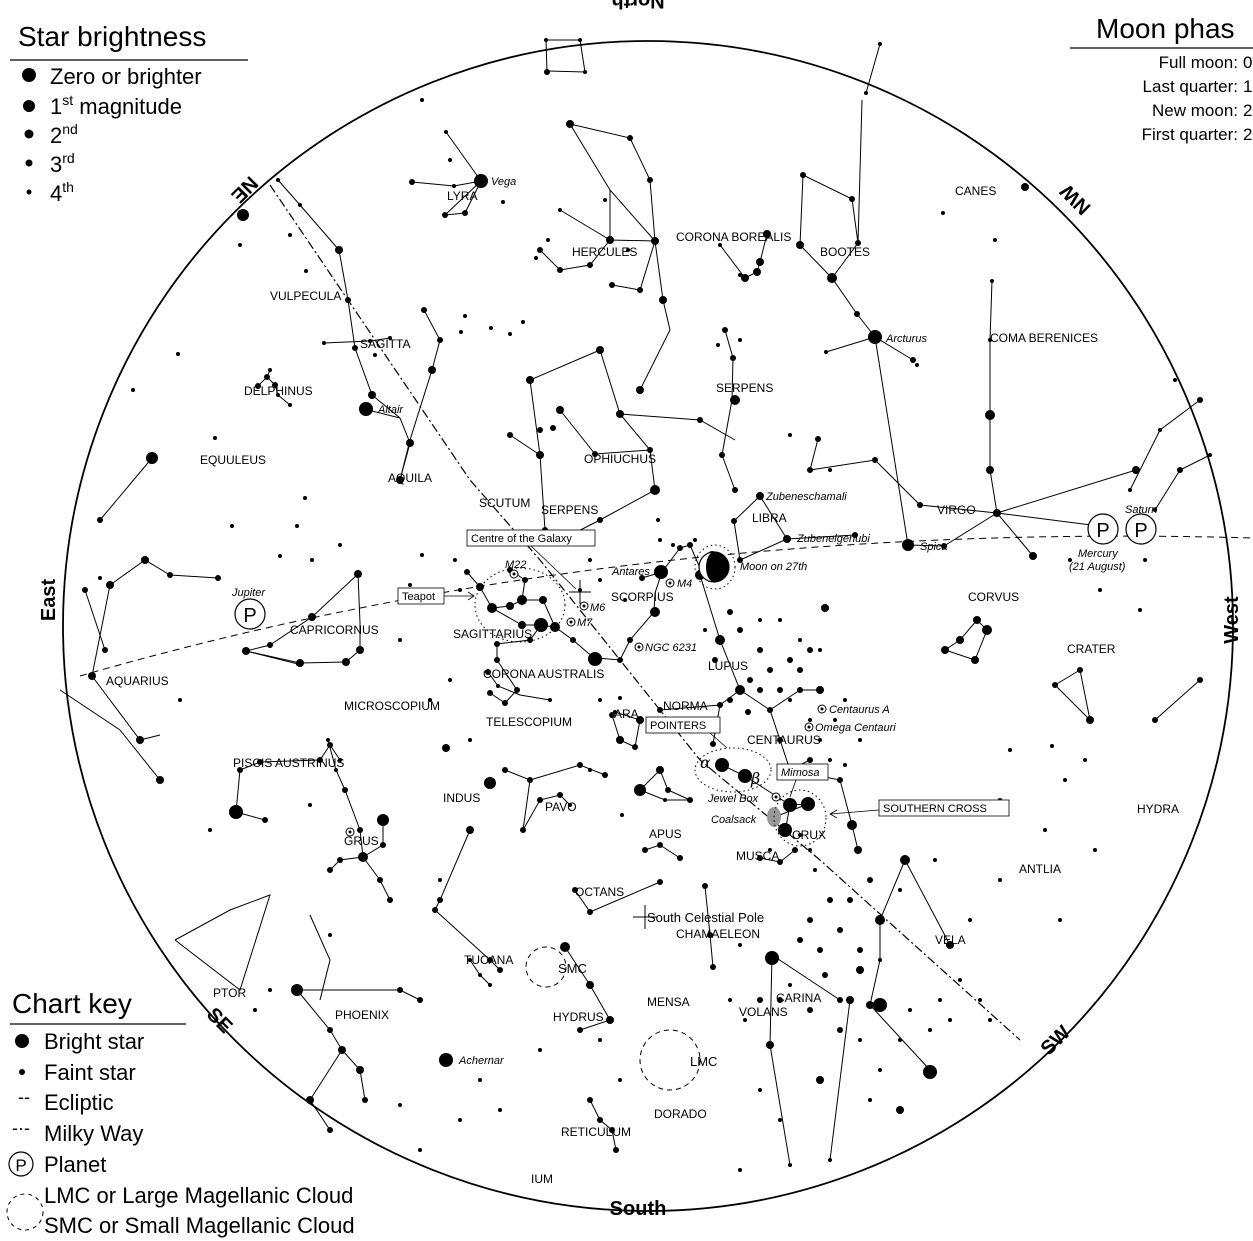  Describe the element at coordinates (671, 648) in the screenshot. I see `label-ngc6231: NGC 6231` at that location.